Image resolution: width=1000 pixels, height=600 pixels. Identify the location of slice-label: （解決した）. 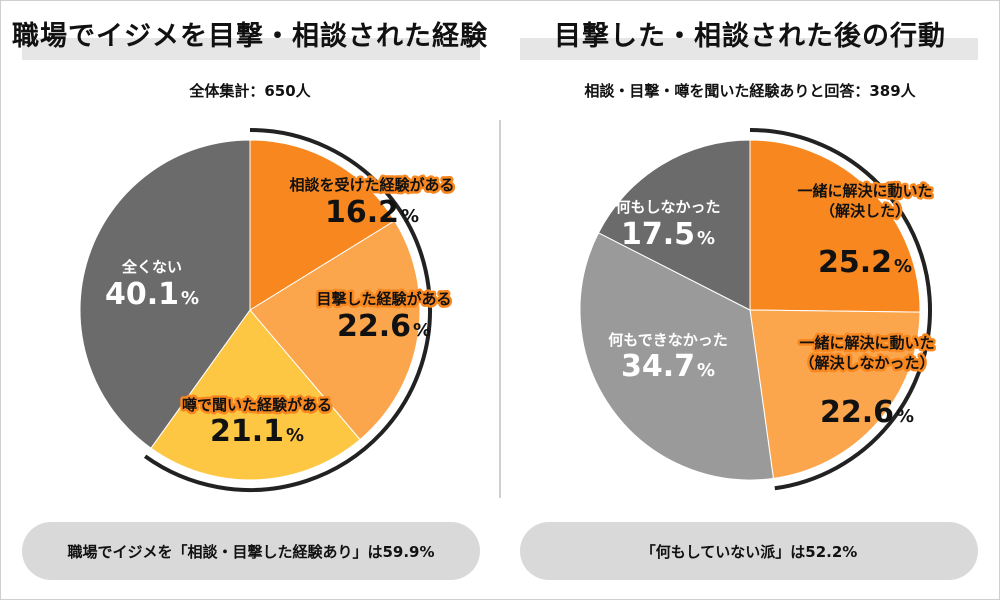
(865, 211).